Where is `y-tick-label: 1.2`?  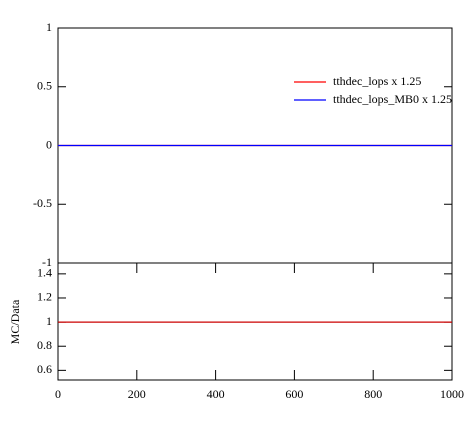
y-tick-label: 1.2 is located at coordinates (44, 297).